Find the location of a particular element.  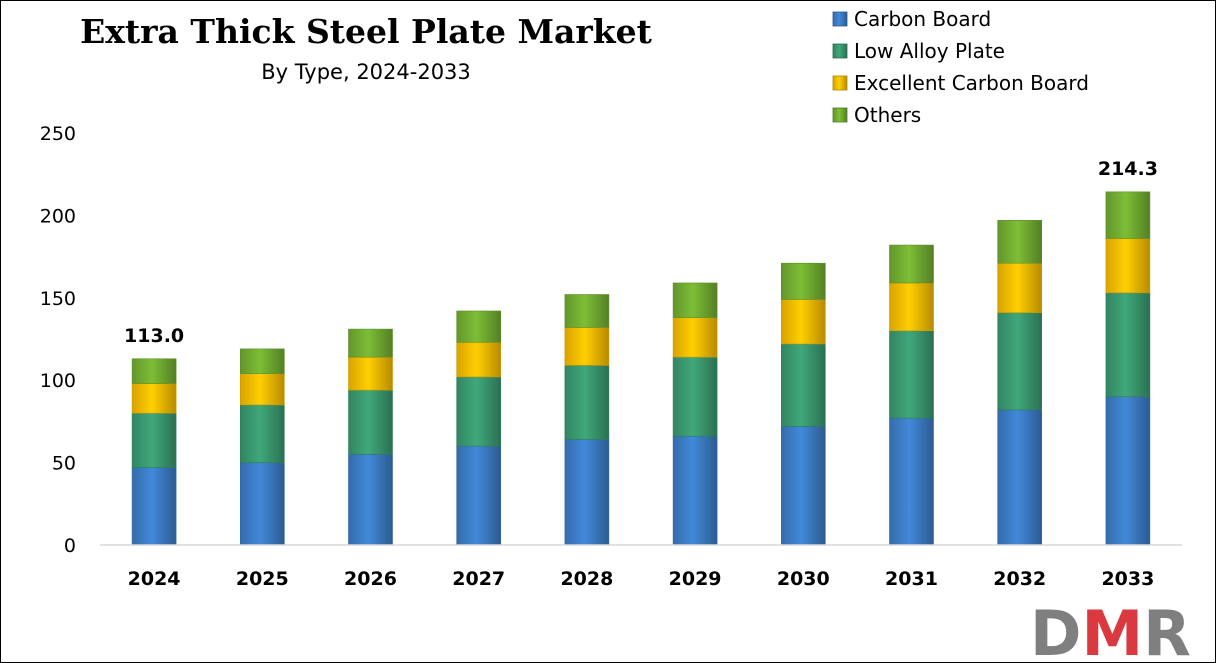

bar-carbon-board-2031 is located at coordinates (911, 481).